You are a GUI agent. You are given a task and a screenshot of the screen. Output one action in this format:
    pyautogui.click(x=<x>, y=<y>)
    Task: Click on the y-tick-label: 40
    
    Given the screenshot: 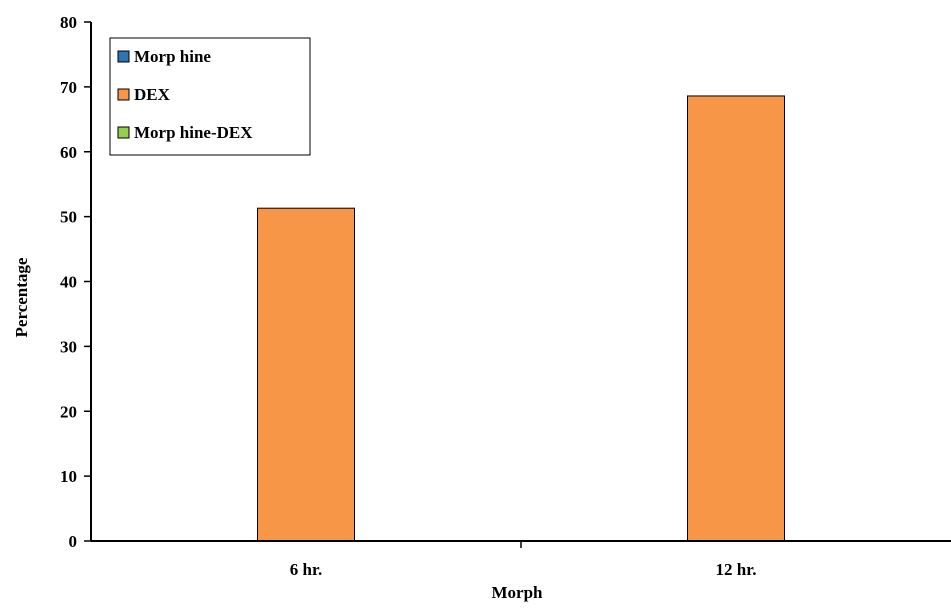 What is the action you would take?
    pyautogui.click(x=68, y=282)
    